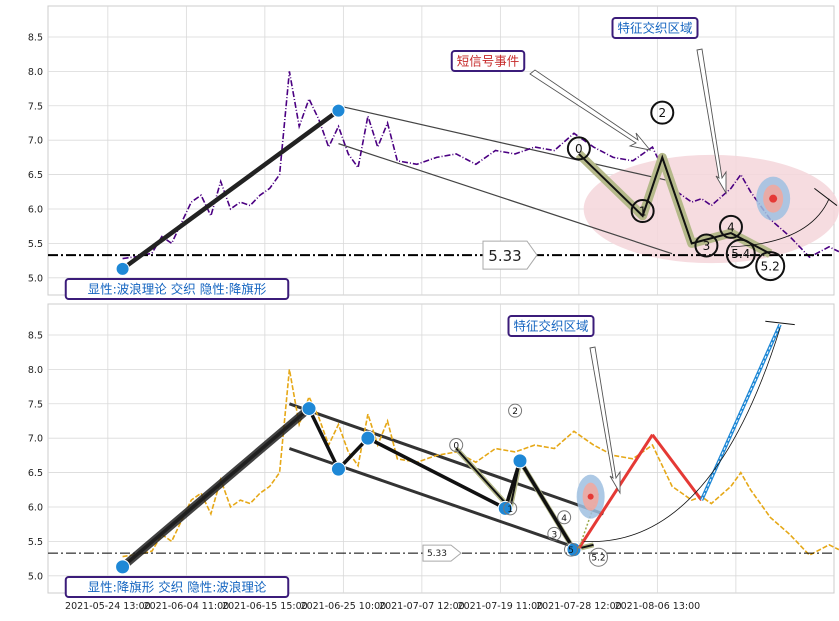  I want to click on top-wave-label: 3, so click(707, 246).